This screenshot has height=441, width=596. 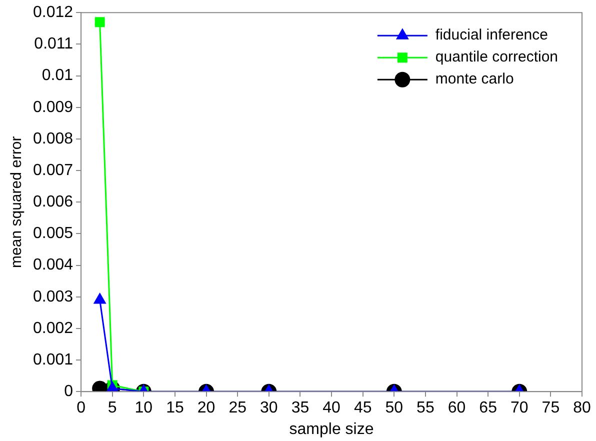 What do you see at coordinates (81, 408) in the screenshot?
I see `x-tick-label: 0` at bounding box center [81, 408].